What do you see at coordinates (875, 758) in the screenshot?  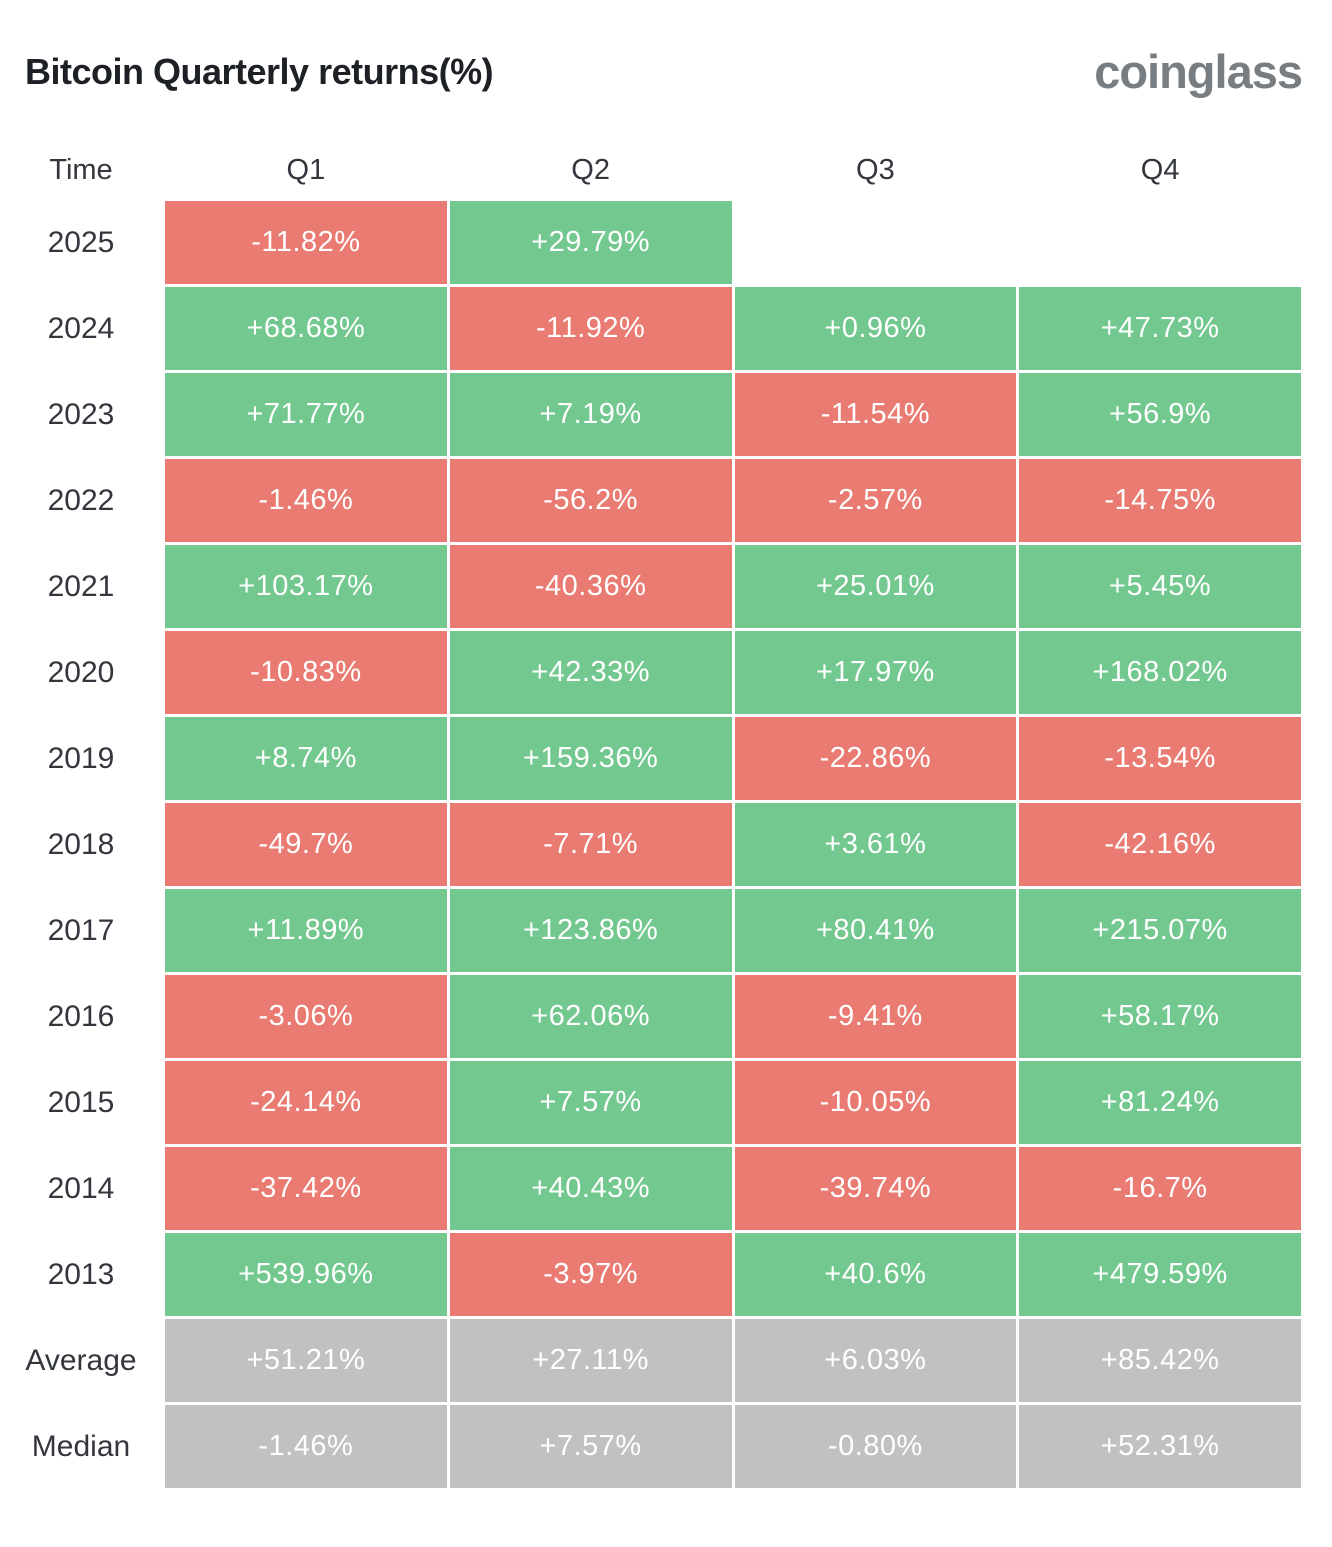 I see `return-cell: -22.86%` at bounding box center [875, 758].